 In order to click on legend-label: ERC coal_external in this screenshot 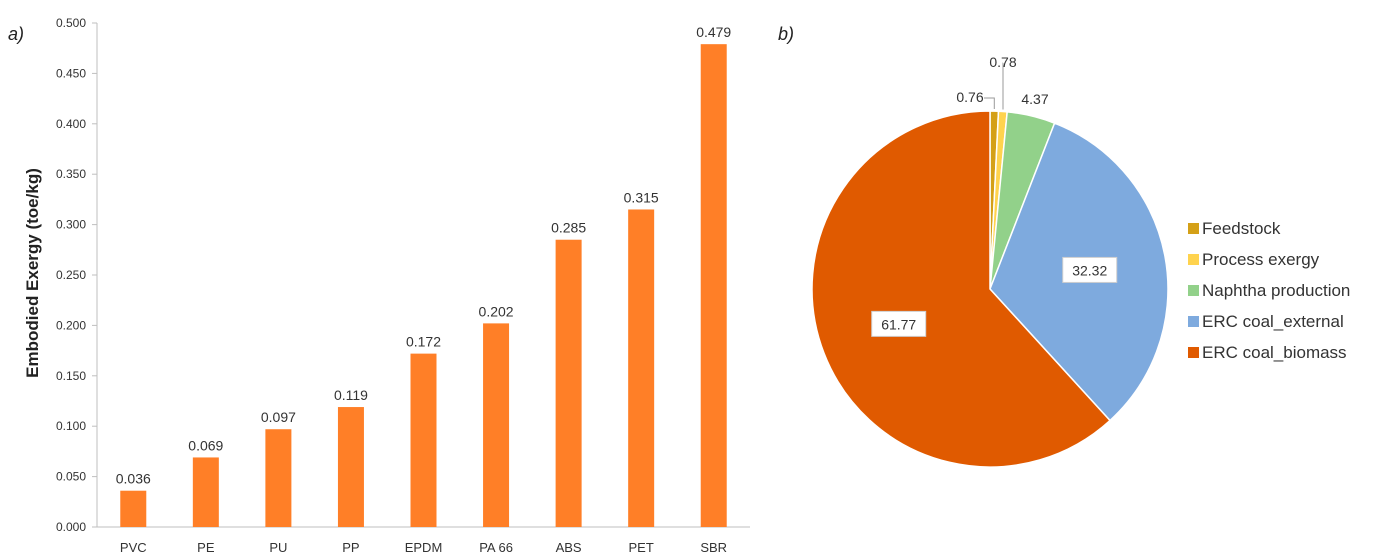, I will do `click(1273, 321)`.